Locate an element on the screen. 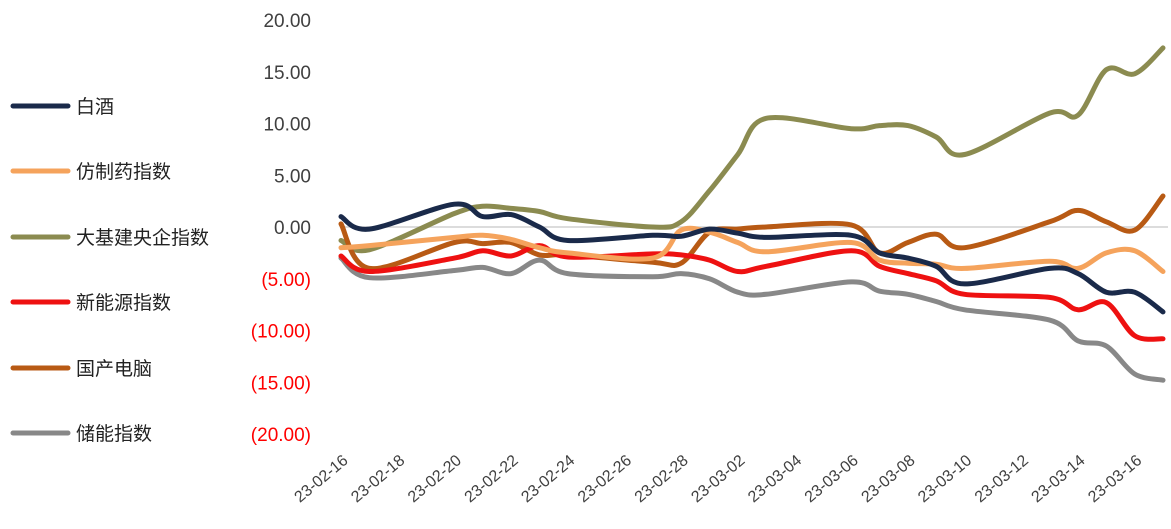 The height and width of the screenshot is (529, 1171). legend-item-3: 新能源指数 is located at coordinates (90, 303).